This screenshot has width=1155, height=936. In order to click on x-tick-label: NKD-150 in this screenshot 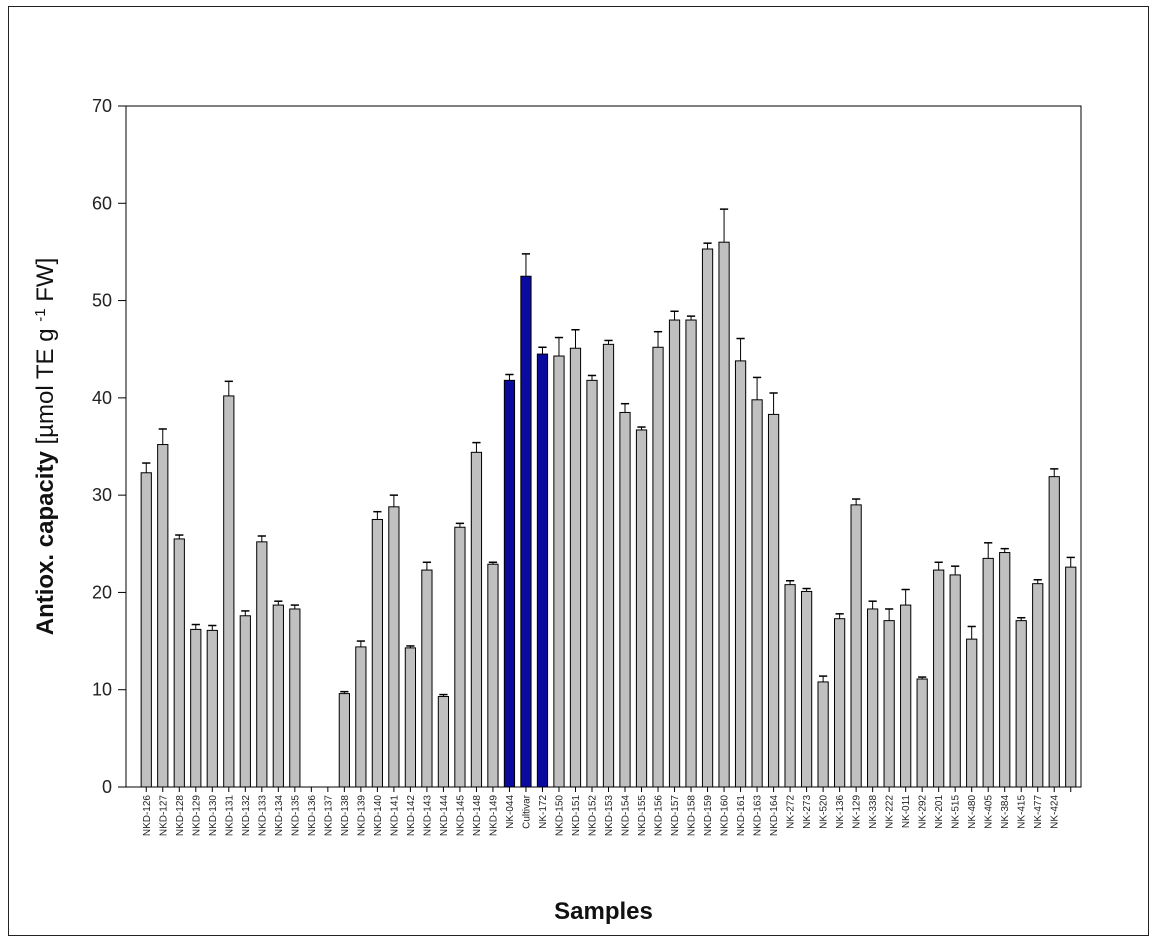, I will do `click(559, 816)`.